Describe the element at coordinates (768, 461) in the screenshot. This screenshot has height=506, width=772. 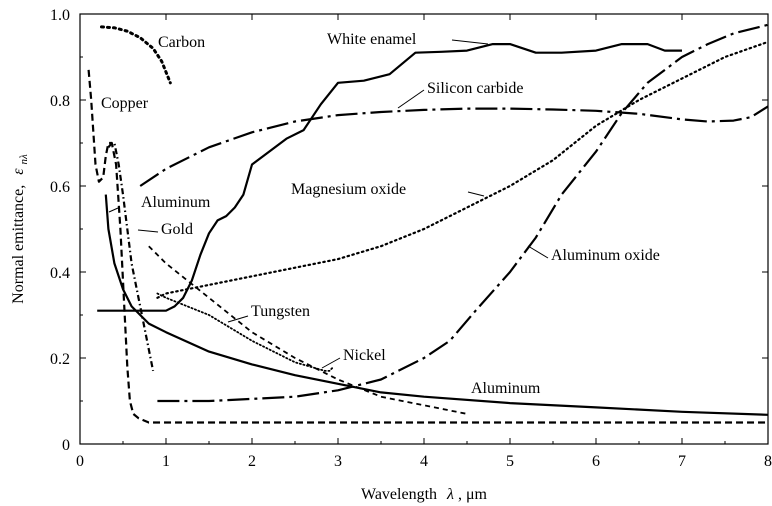
I see `x-tick-label: 8` at that location.